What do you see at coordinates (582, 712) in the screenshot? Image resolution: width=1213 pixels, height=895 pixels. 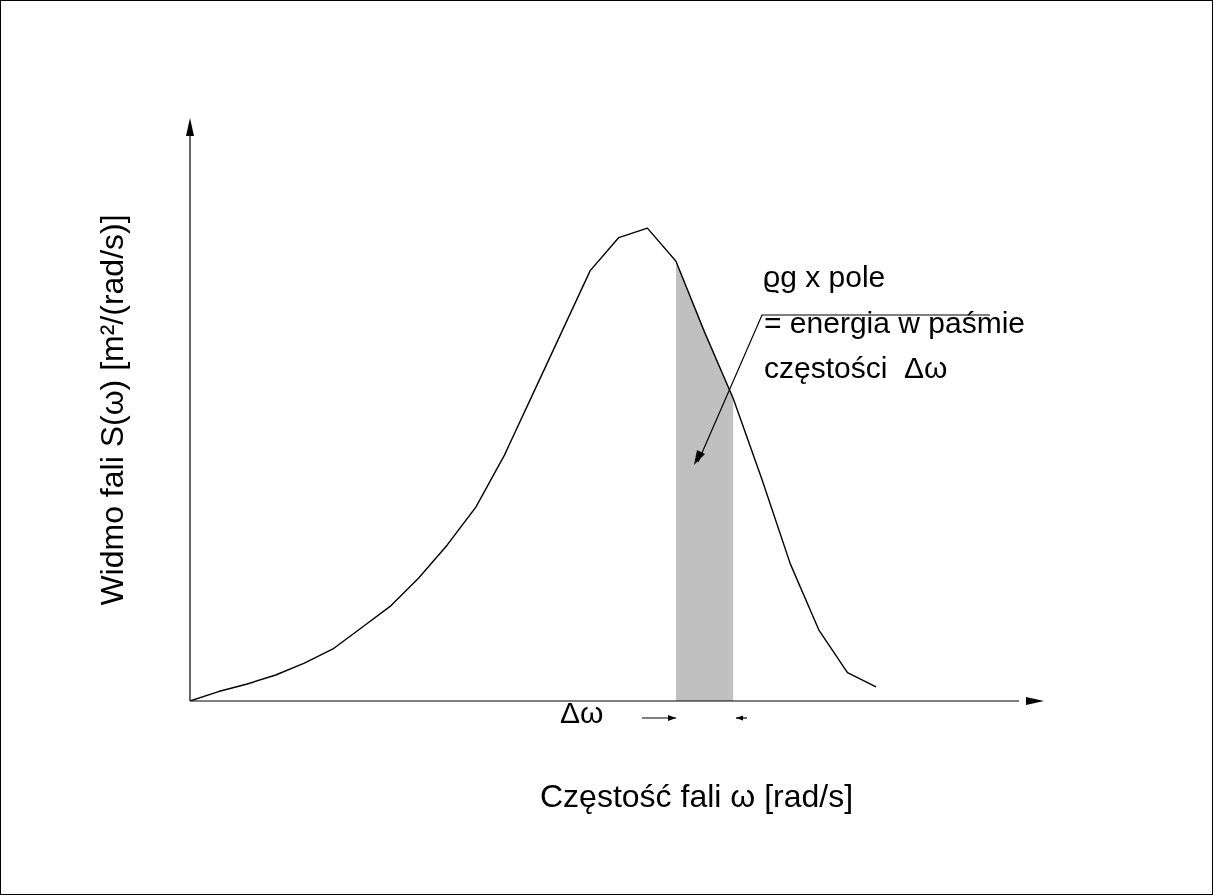 I see `annotation: Δω` at bounding box center [582, 712].